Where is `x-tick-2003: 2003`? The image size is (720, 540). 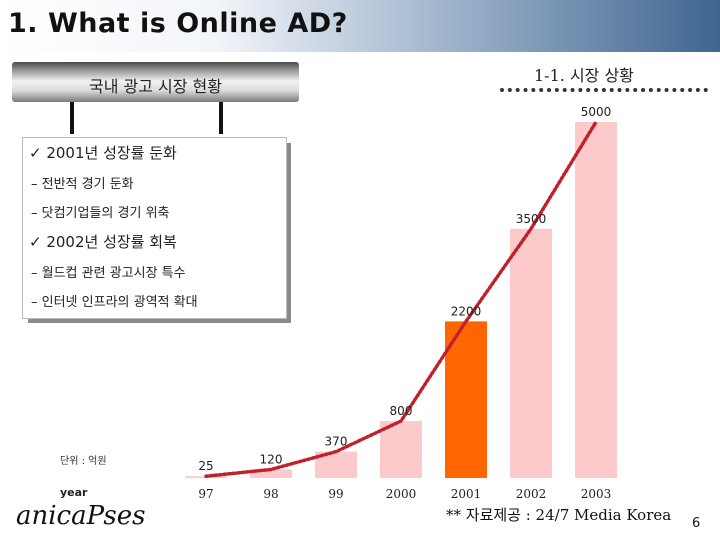
x-tick-2003: 2003 is located at coordinates (596, 494).